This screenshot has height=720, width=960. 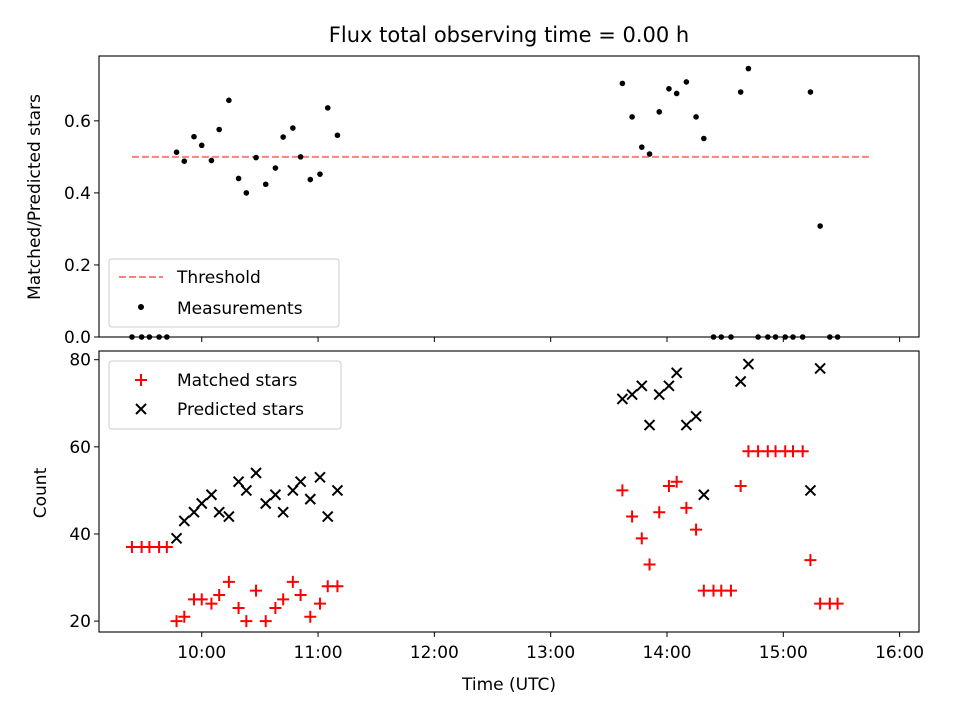 What do you see at coordinates (77, 122) in the screenshot?
I see `top-y-tick-label: 0.6` at bounding box center [77, 122].